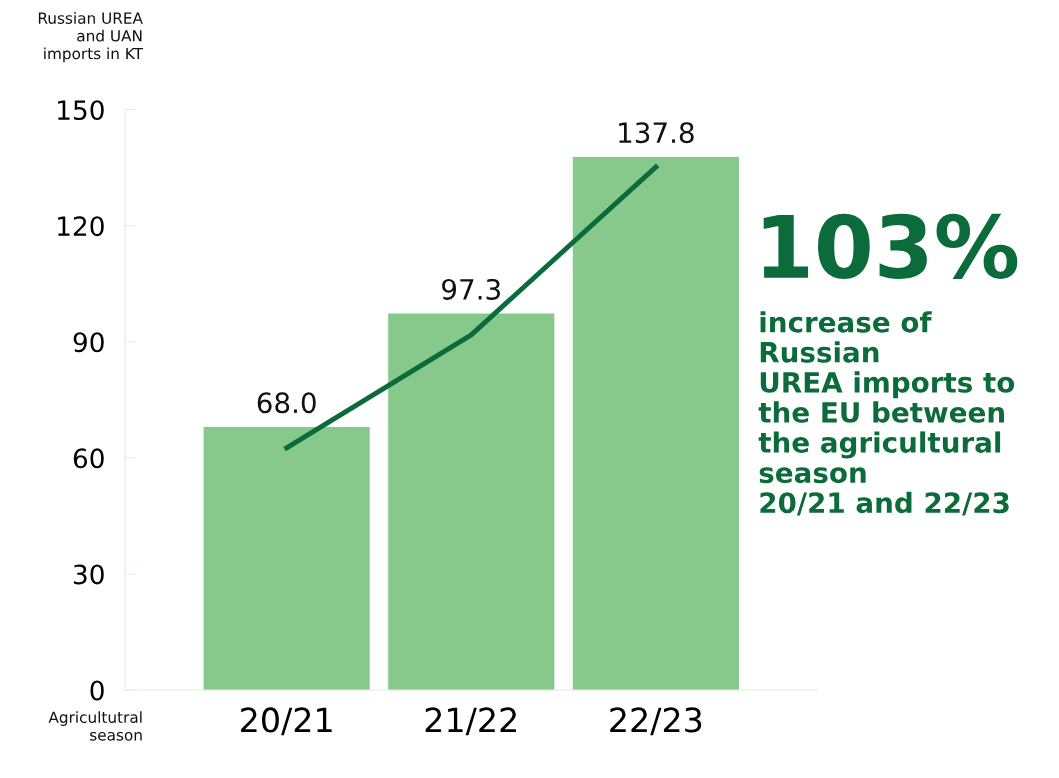  I want to click on y-tick-label: 150, so click(81, 110).